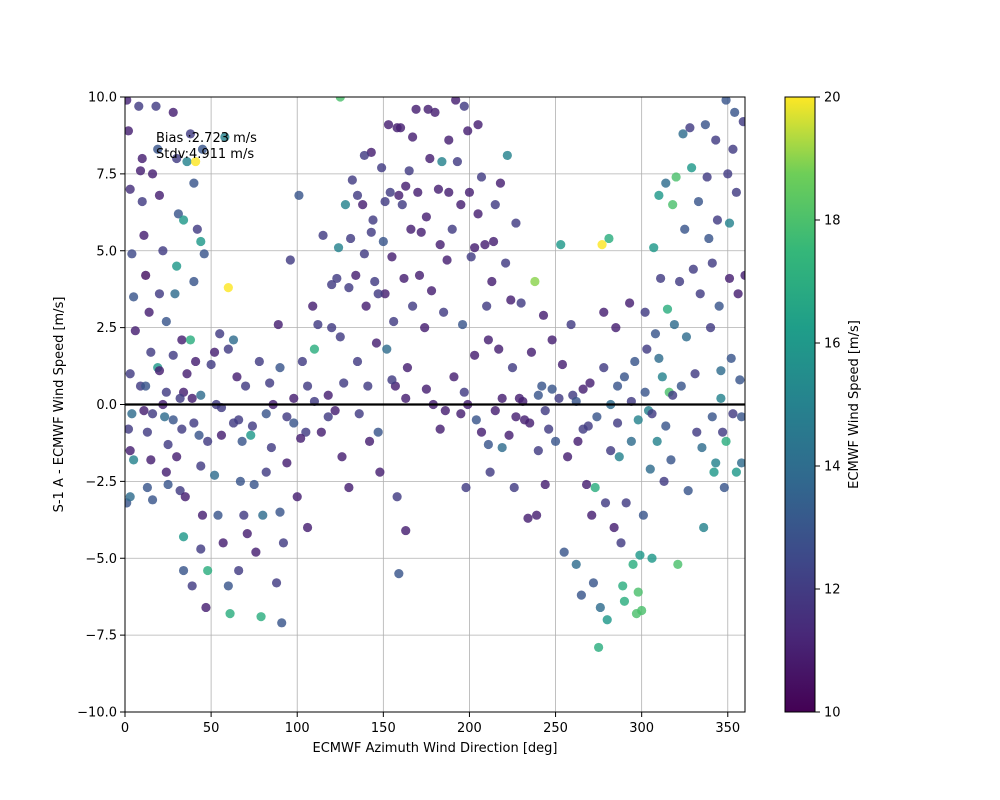  What do you see at coordinates (101, 559) in the screenshot?
I see `y-tick-label: −5.0` at bounding box center [101, 559].